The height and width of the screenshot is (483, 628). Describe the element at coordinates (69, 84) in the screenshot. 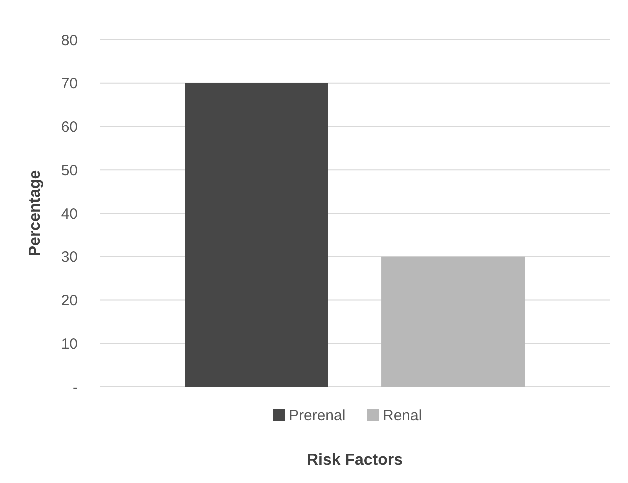

I see `y-tick-label: 70` at that location.